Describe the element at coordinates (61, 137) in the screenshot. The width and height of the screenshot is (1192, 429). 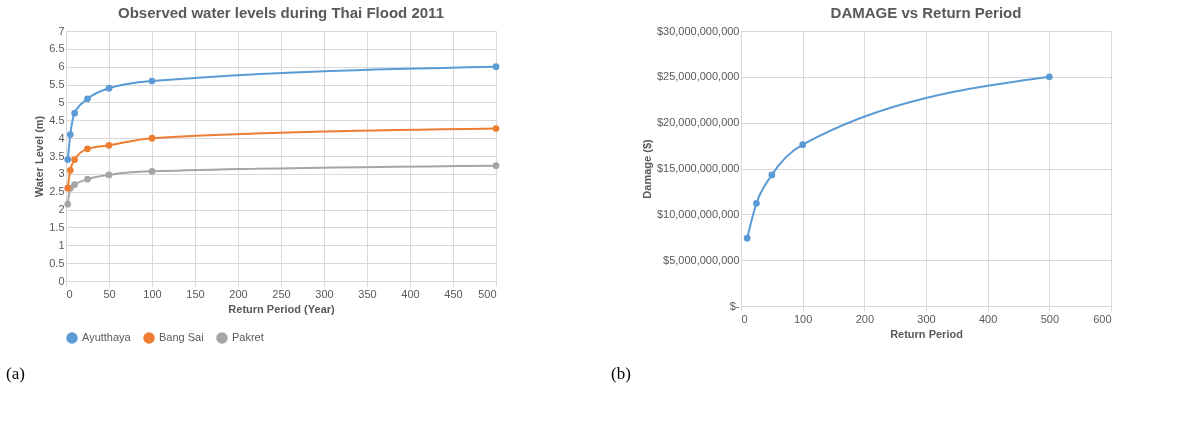
I see `y-tick-label: 4` at that location.